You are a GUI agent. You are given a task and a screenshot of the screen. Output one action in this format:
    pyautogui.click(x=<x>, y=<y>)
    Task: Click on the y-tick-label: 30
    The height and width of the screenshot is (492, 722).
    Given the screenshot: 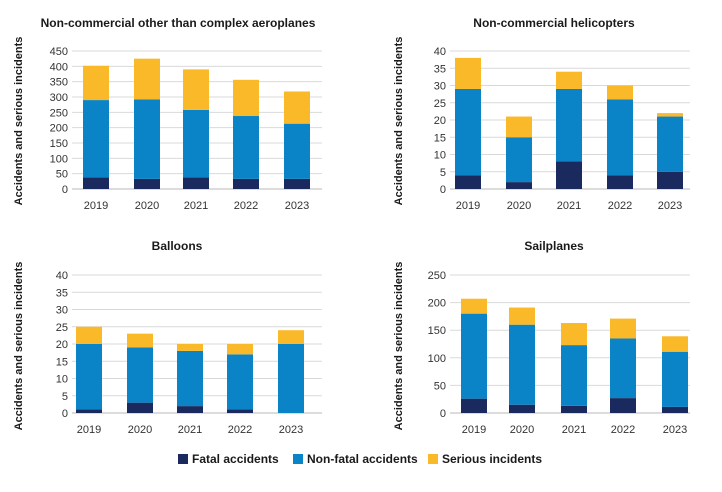 What is the action you would take?
    pyautogui.click(x=62, y=311)
    